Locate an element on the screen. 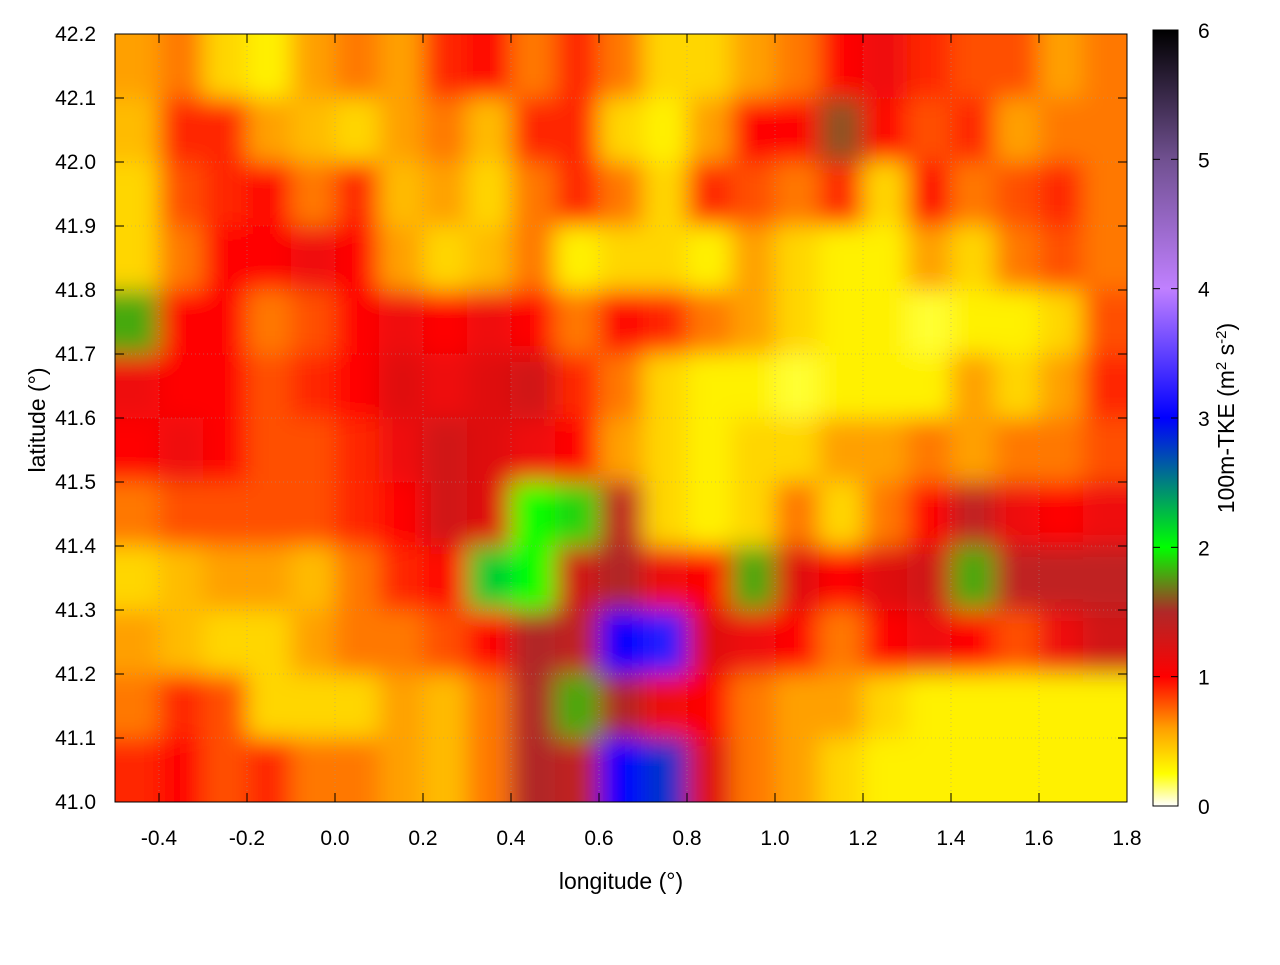  colorbar-label: 100m-TKE (m2 s-2) is located at coordinates (1226, 418).